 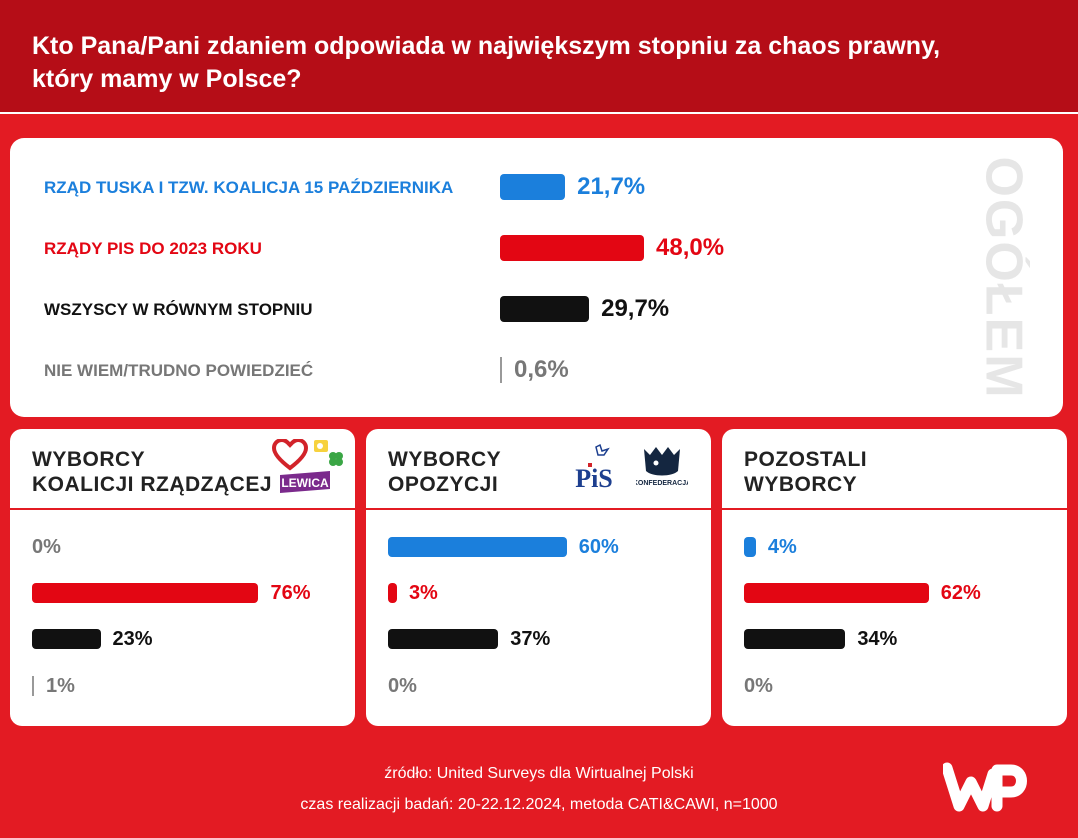 What do you see at coordinates (423, 593) in the screenshot?
I see `group-value-label: 3%` at bounding box center [423, 593].